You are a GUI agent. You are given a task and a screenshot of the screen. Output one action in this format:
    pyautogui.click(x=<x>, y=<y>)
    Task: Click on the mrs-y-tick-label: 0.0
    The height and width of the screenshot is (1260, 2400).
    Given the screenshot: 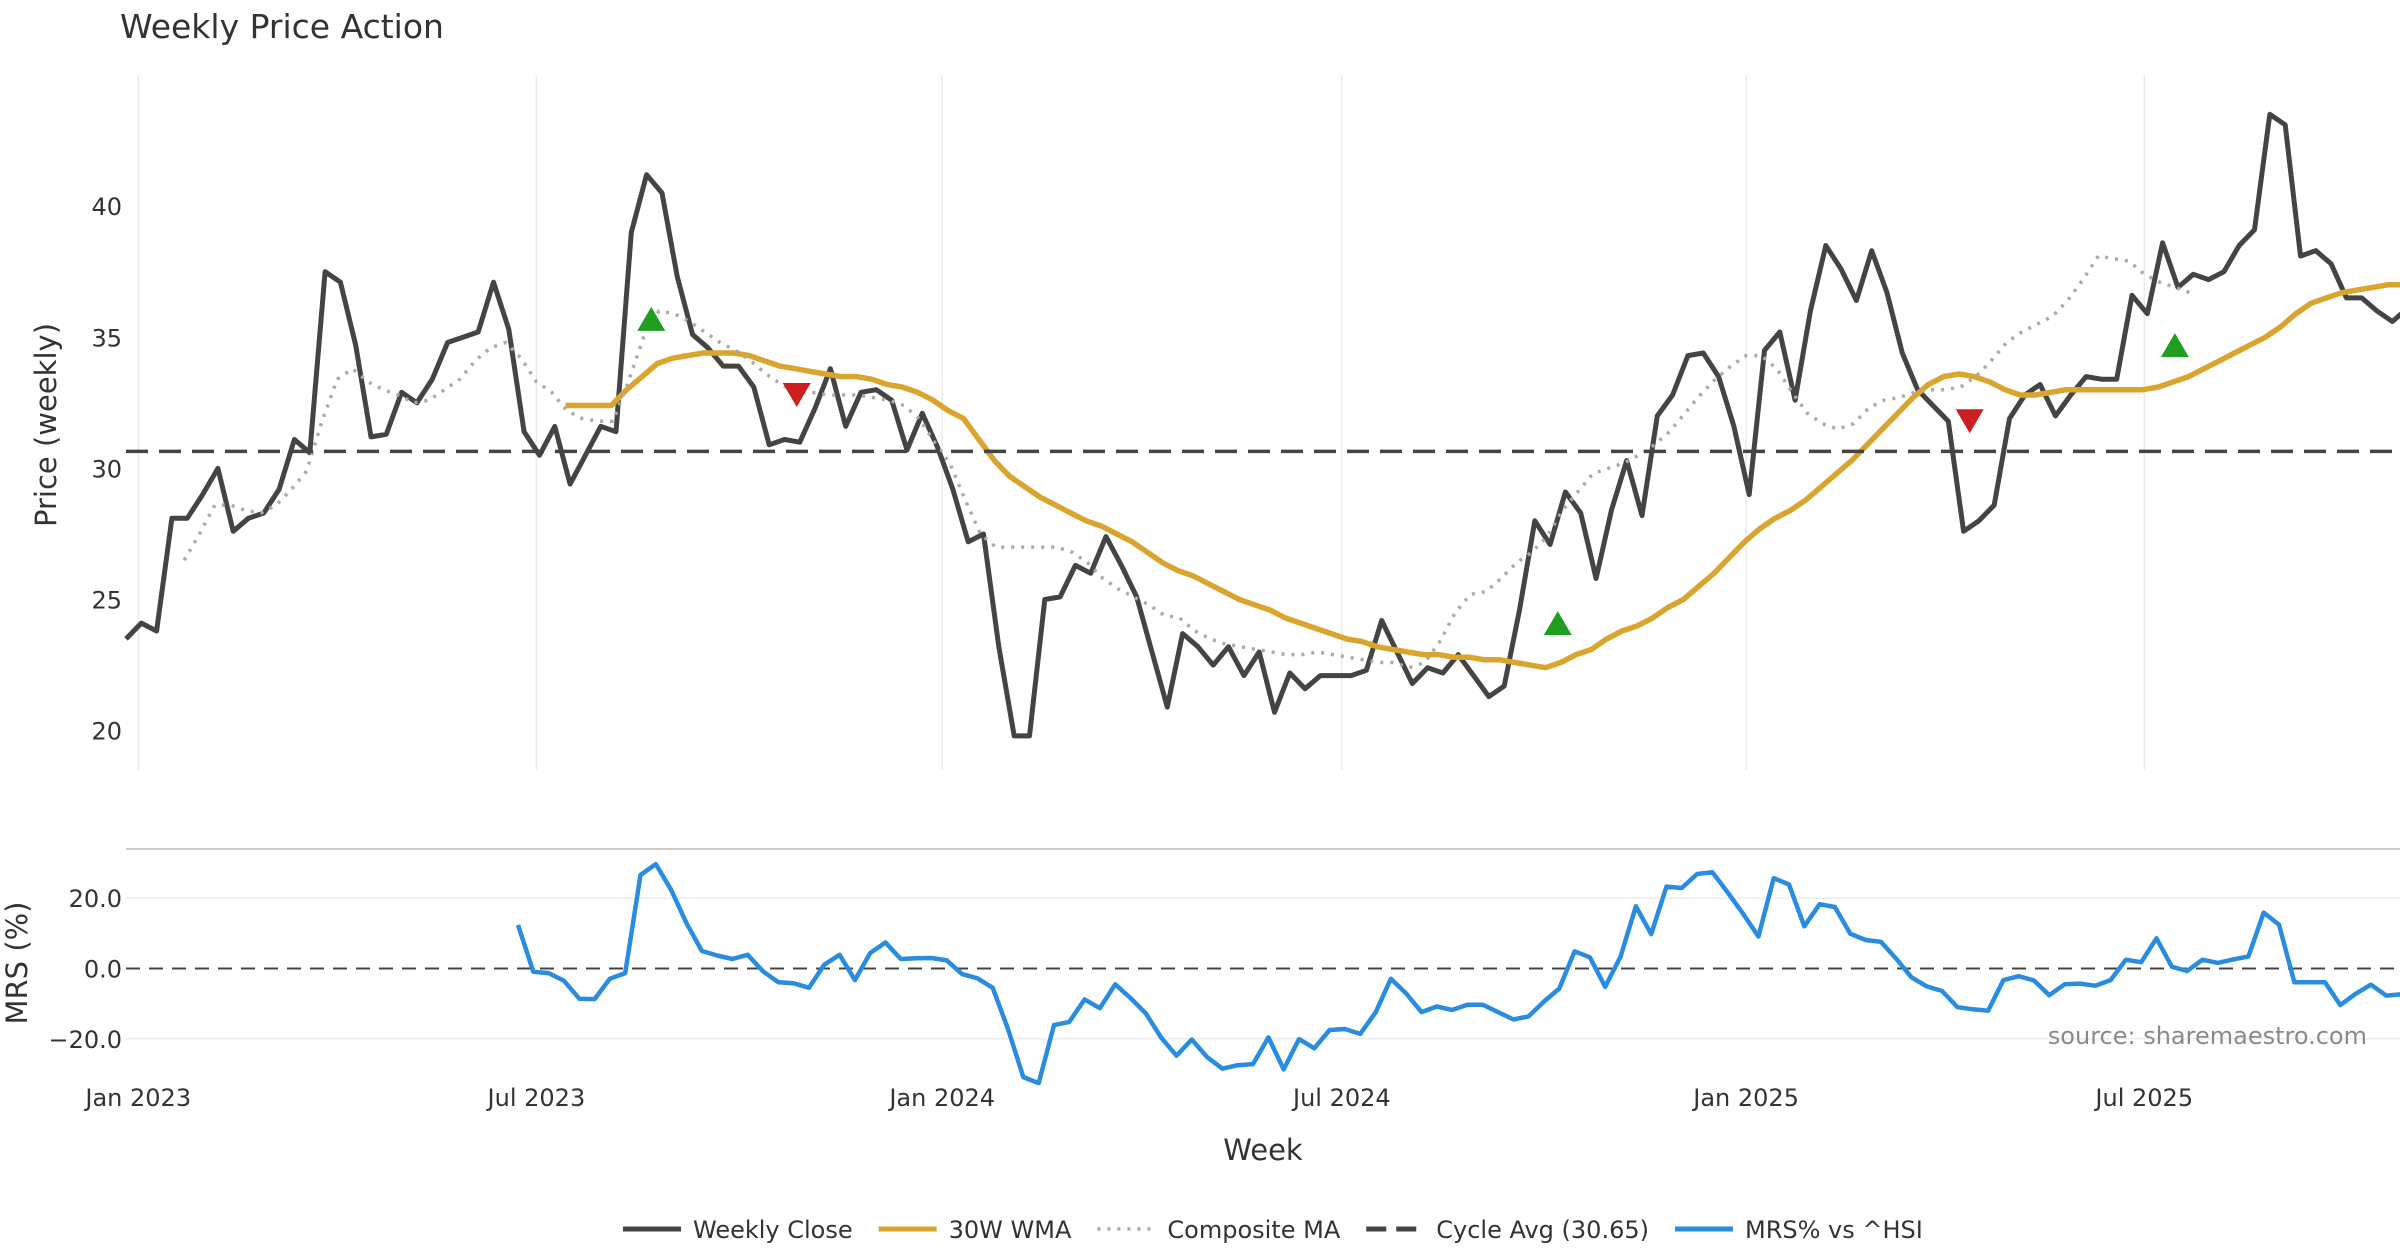 What is the action you would take?
    pyautogui.click(x=103, y=970)
    